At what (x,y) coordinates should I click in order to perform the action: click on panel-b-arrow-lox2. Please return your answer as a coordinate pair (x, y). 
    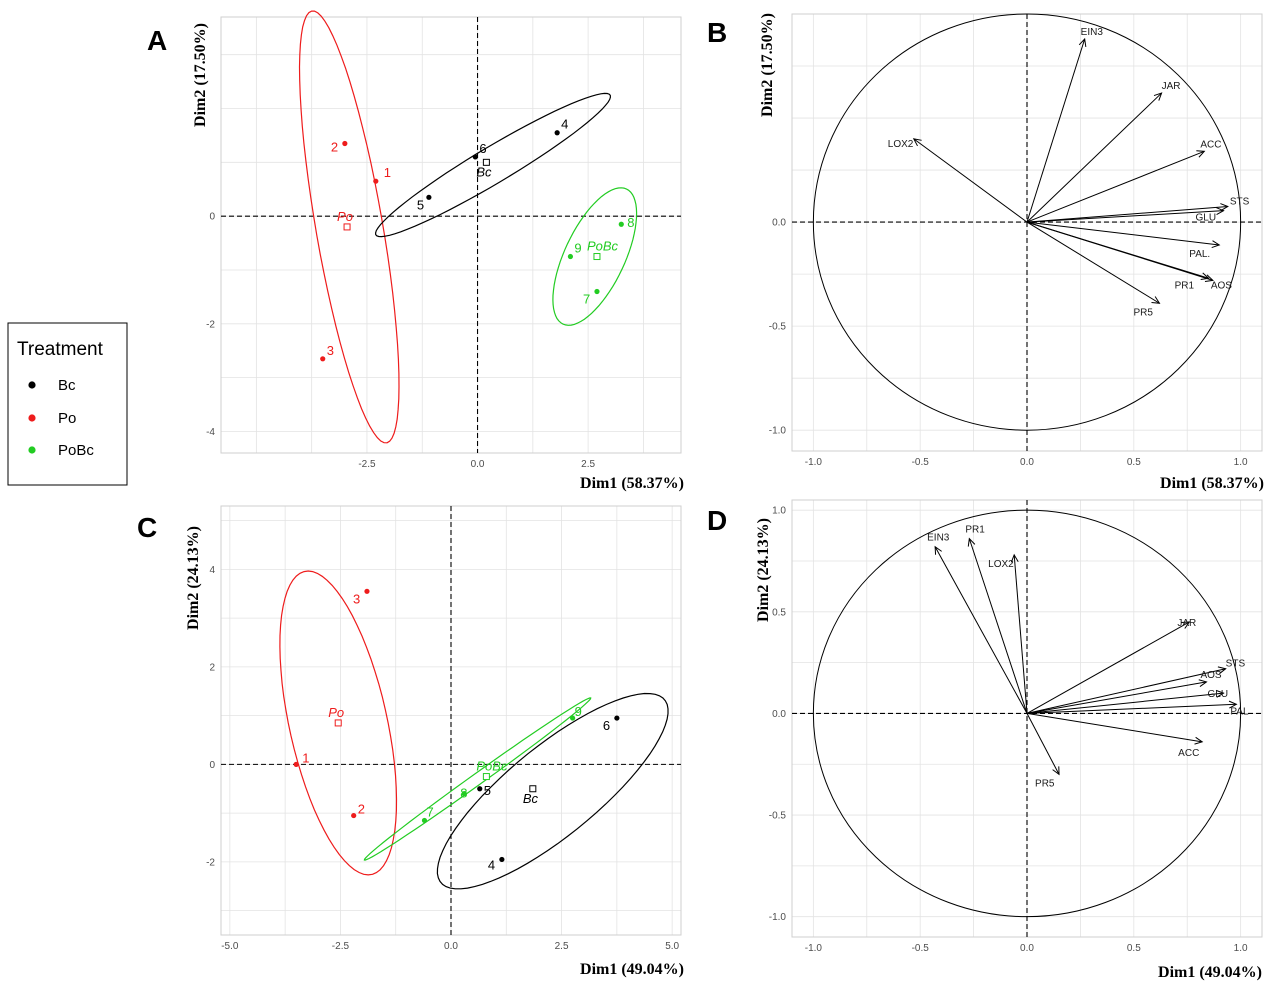
    Looking at the image, I should click on (970, 180).